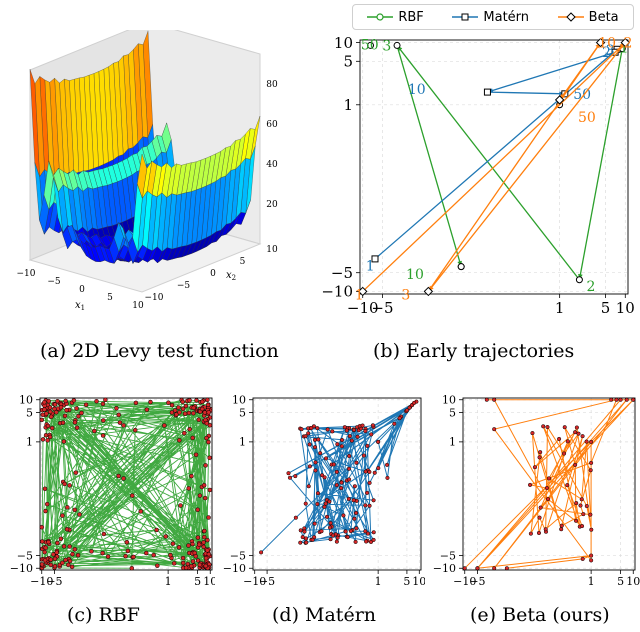 The image size is (640, 632). Describe the element at coordinates (168, 581) in the screenshot. I see `x-tick-label: 1` at that location.